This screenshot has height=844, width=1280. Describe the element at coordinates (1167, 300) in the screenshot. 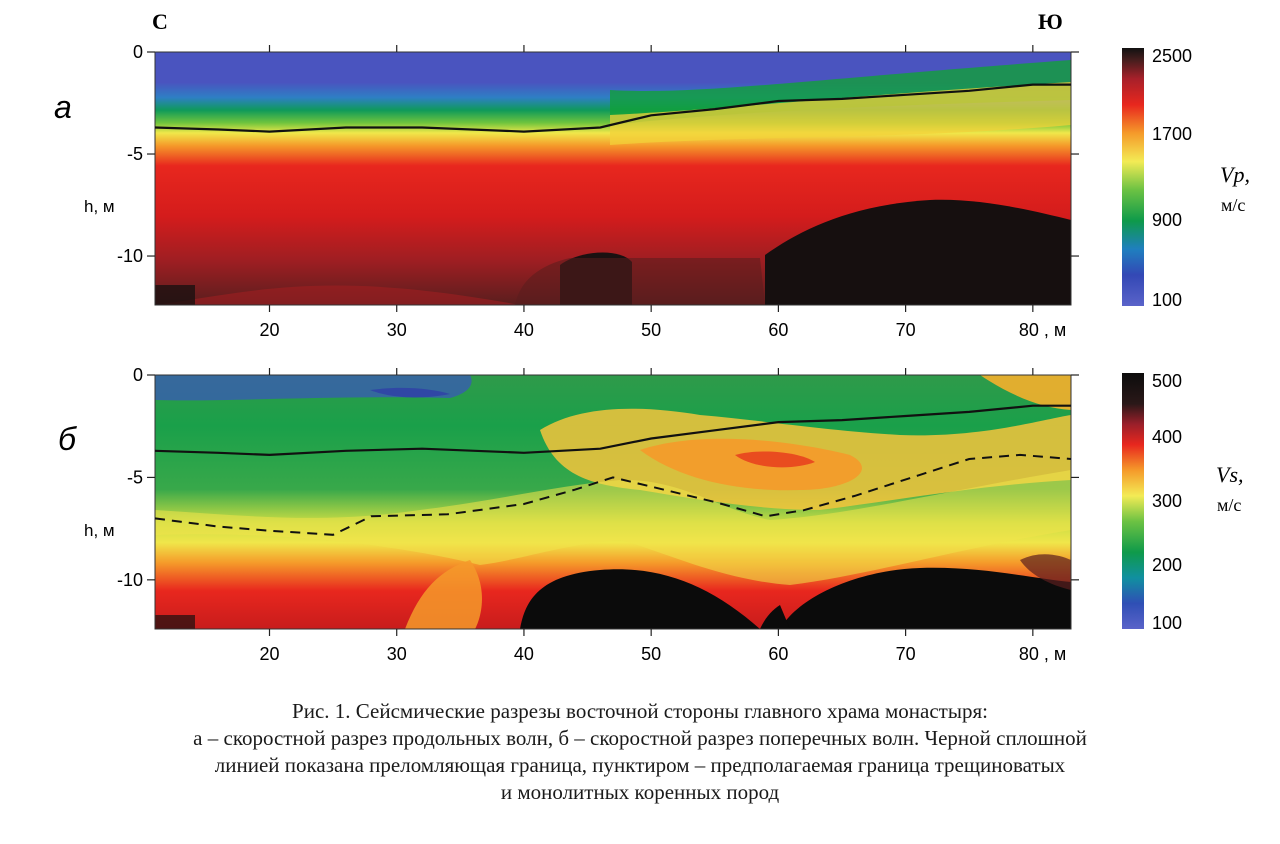

I see `vp-colorbar-tick-label: 100` at that location.